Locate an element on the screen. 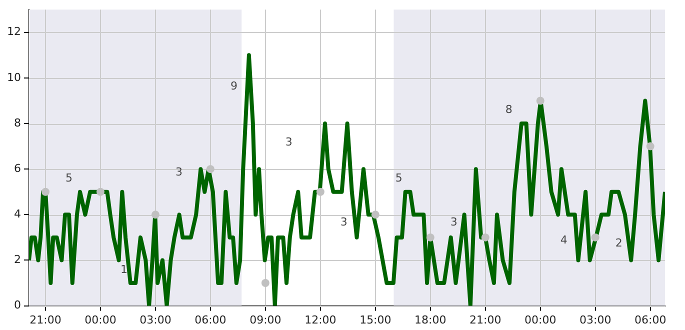 This screenshot has height=330, width=685. x-tick-label: 12:00 is located at coordinates (320, 319).